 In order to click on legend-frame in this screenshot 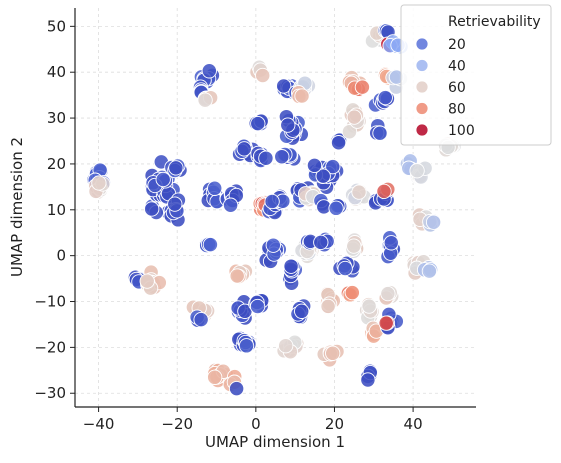, I will do `click(476, 75)`.